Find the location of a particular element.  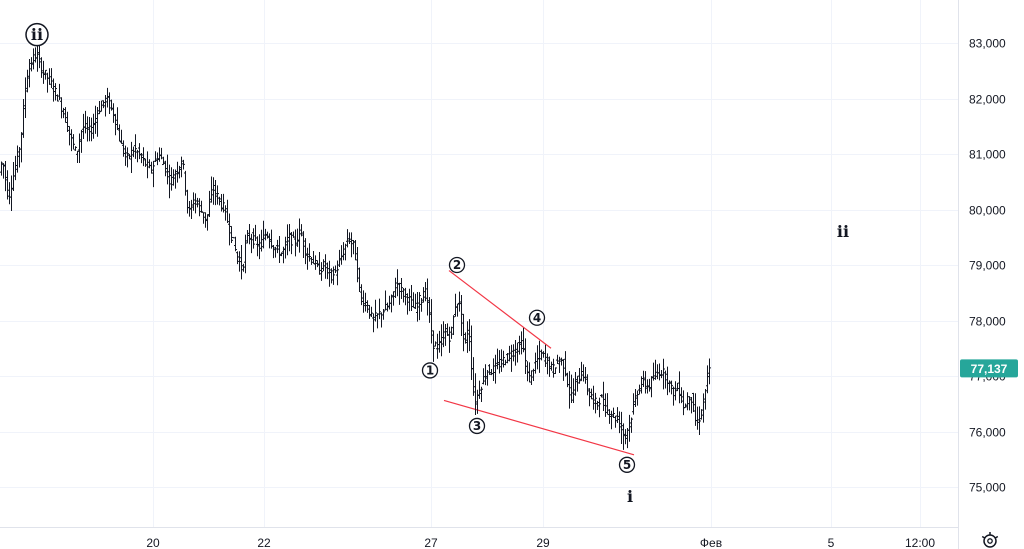

wave-label-4: 4 is located at coordinates (537, 317).